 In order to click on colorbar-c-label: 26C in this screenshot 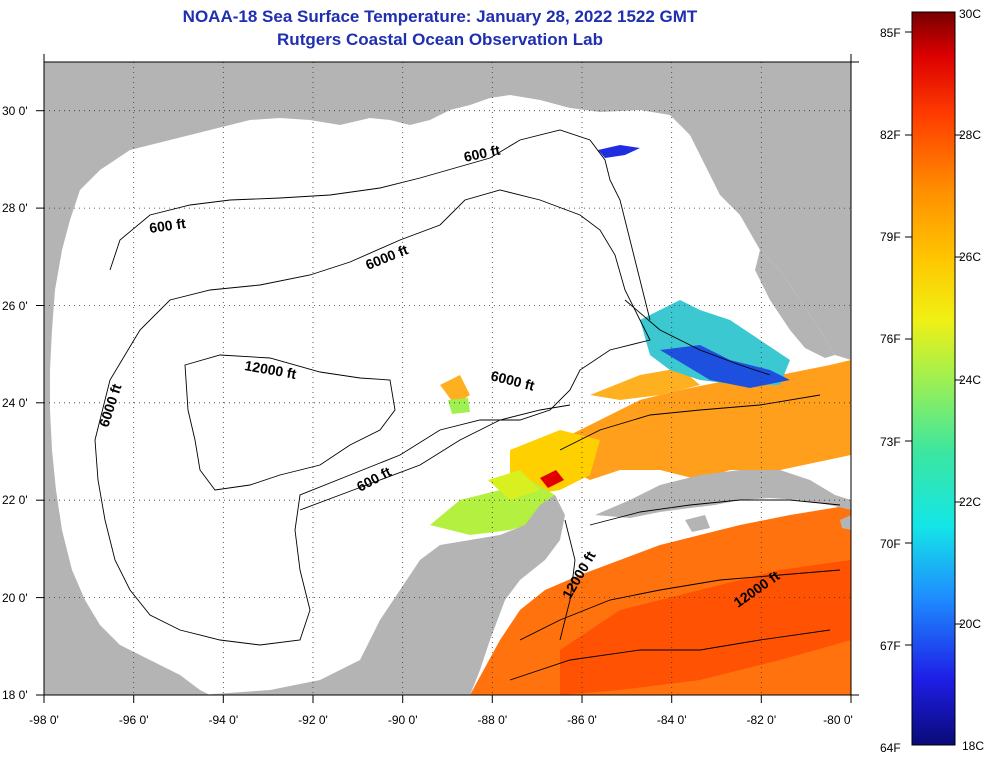, I will do `click(970, 257)`.